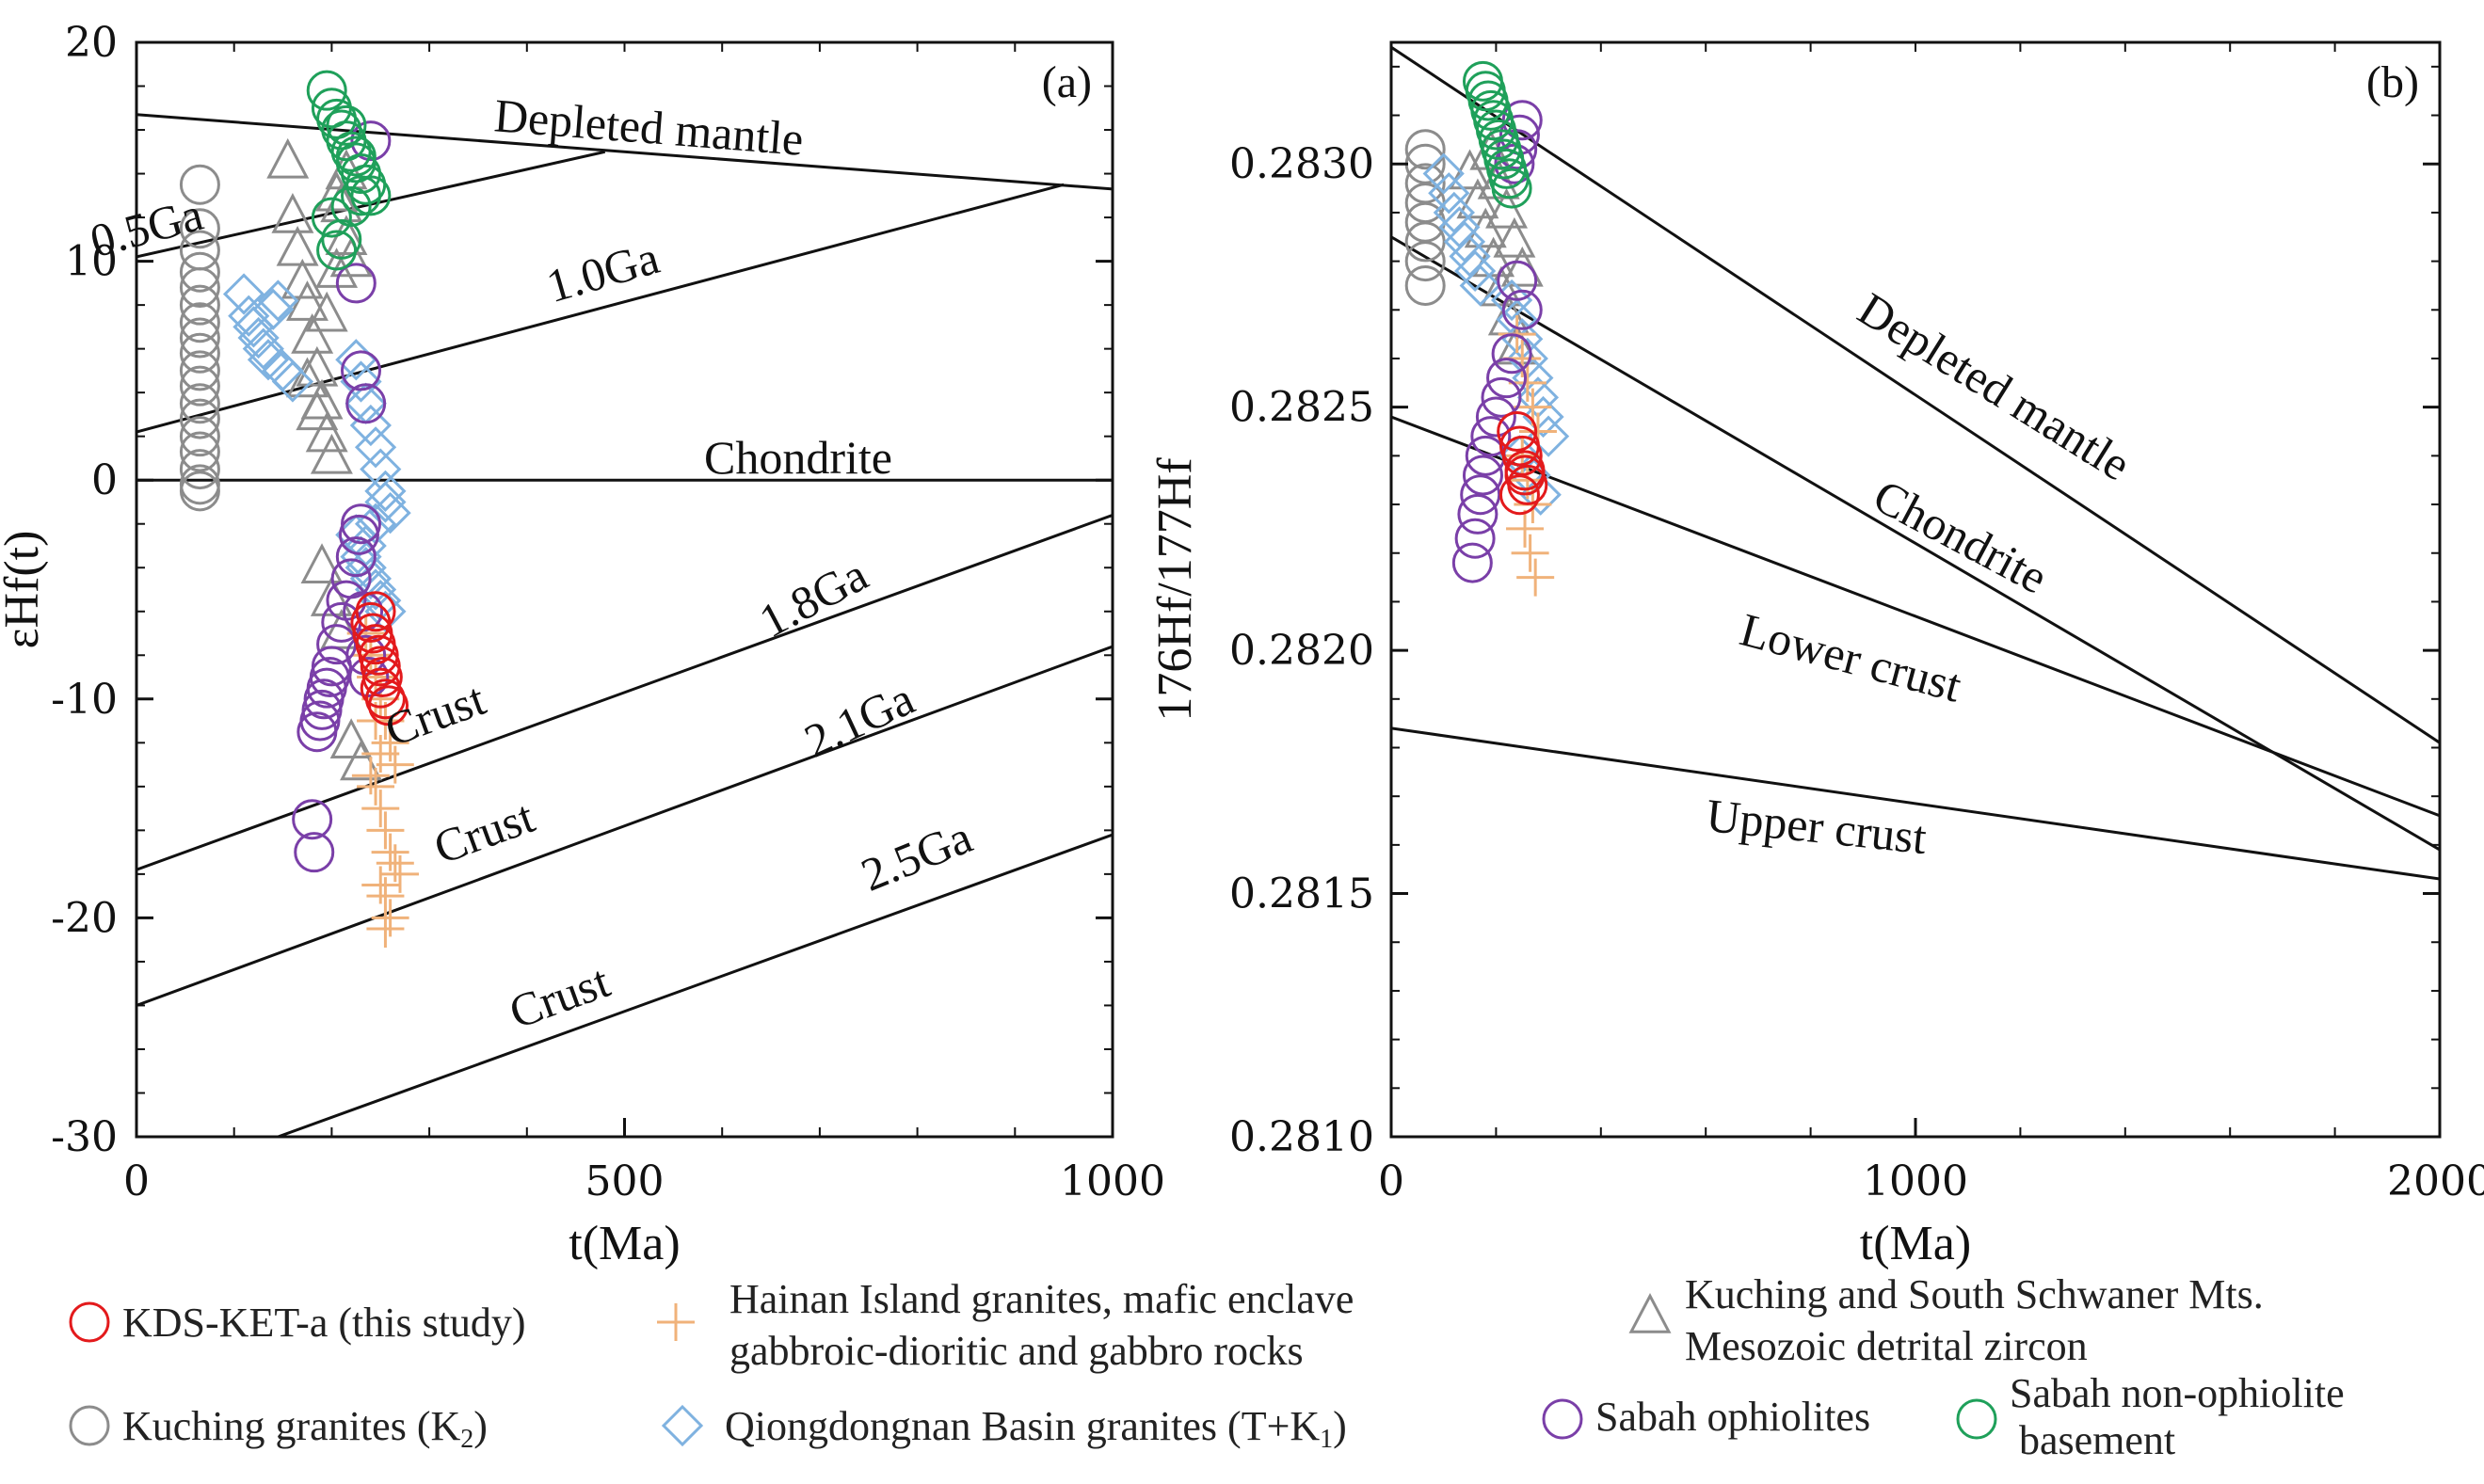 The width and height of the screenshot is (2484, 1484). What do you see at coordinates (1301, 894) in the screenshot?
I see `y-tick-label: 0.2815` at bounding box center [1301, 894].